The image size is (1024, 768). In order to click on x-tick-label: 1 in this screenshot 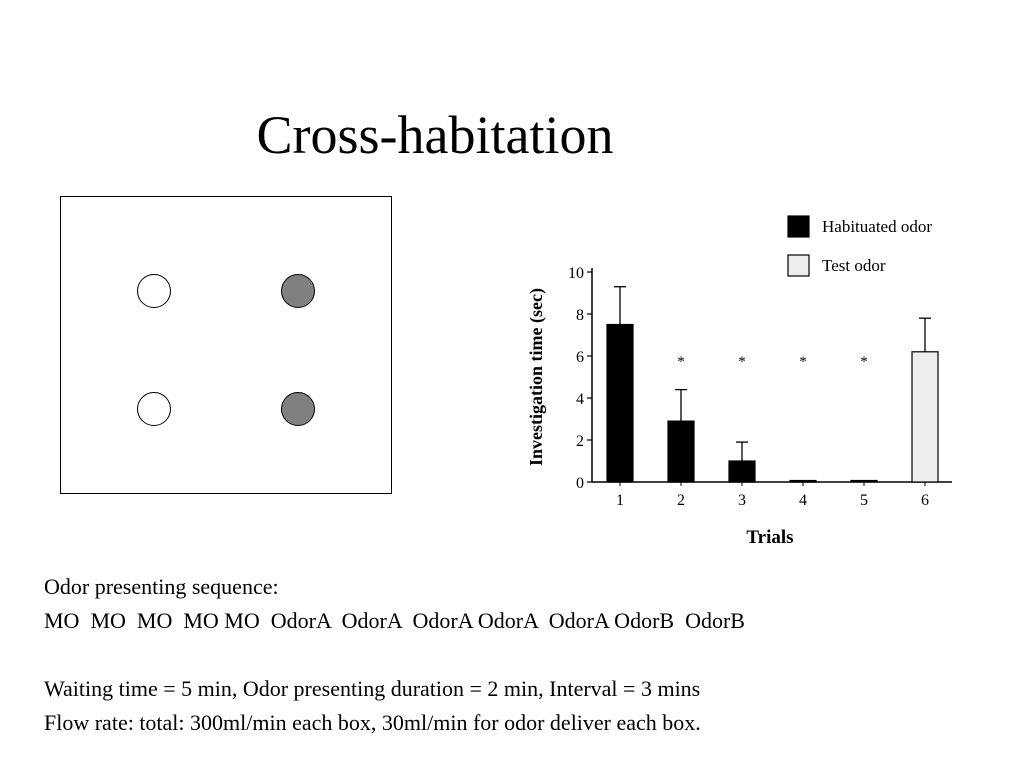, I will do `click(620, 500)`.